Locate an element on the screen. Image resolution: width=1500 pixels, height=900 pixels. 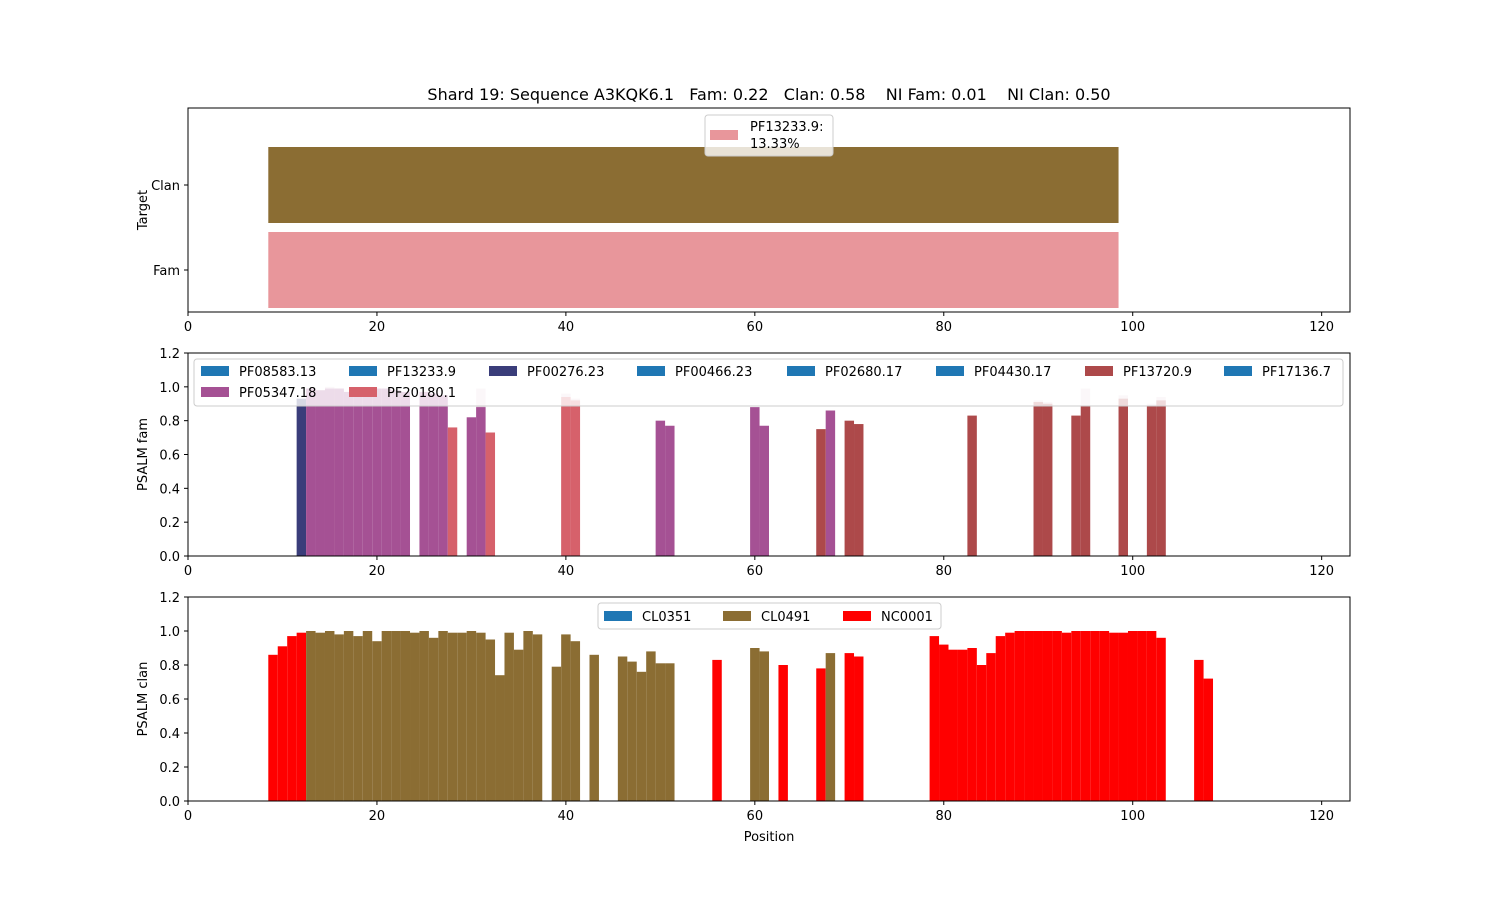
legend-label: PF00466.23 is located at coordinates (713, 372).